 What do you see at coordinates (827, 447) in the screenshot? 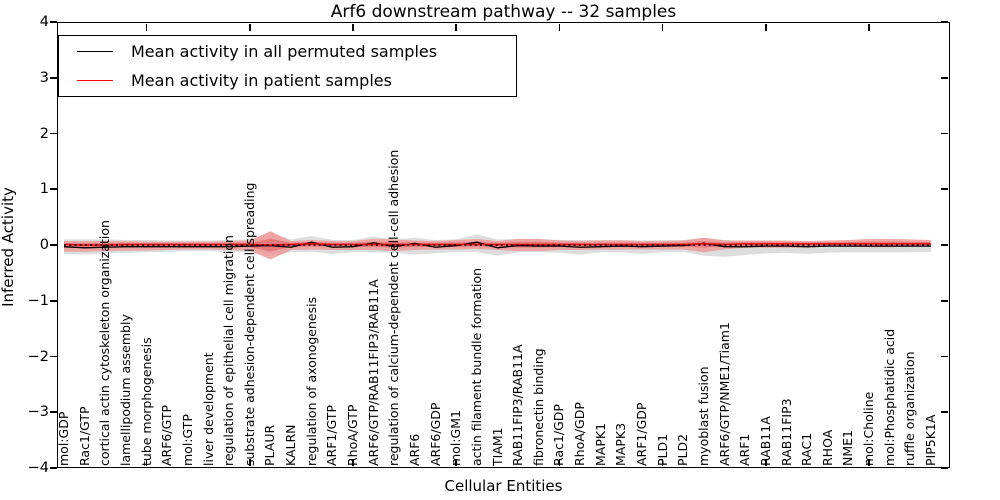
I see `x-category-label: RHOA` at bounding box center [827, 447].